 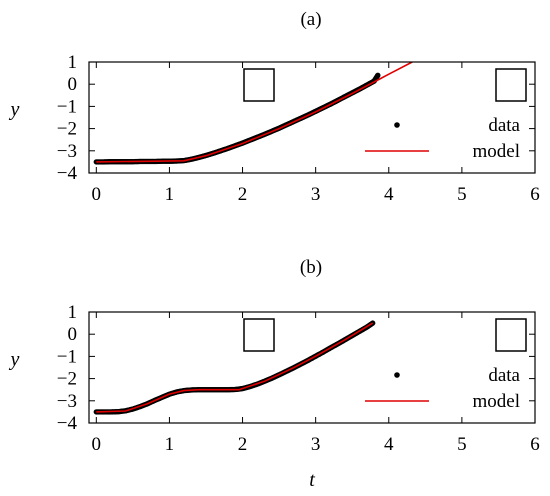 I want to click on panel-title: (a), so click(x=310, y=19).